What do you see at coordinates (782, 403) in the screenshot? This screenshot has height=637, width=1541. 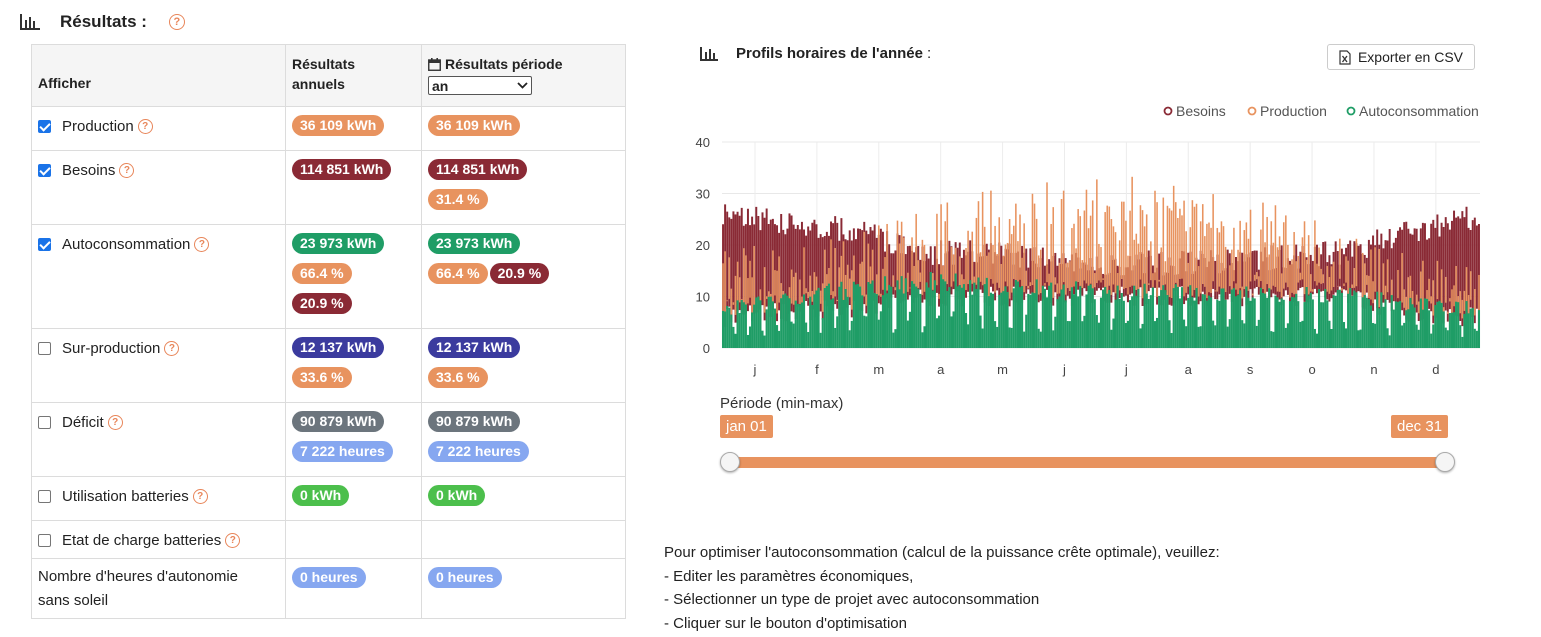 I see `period-label: Période (min-max)` at bounding box center [782, 403].